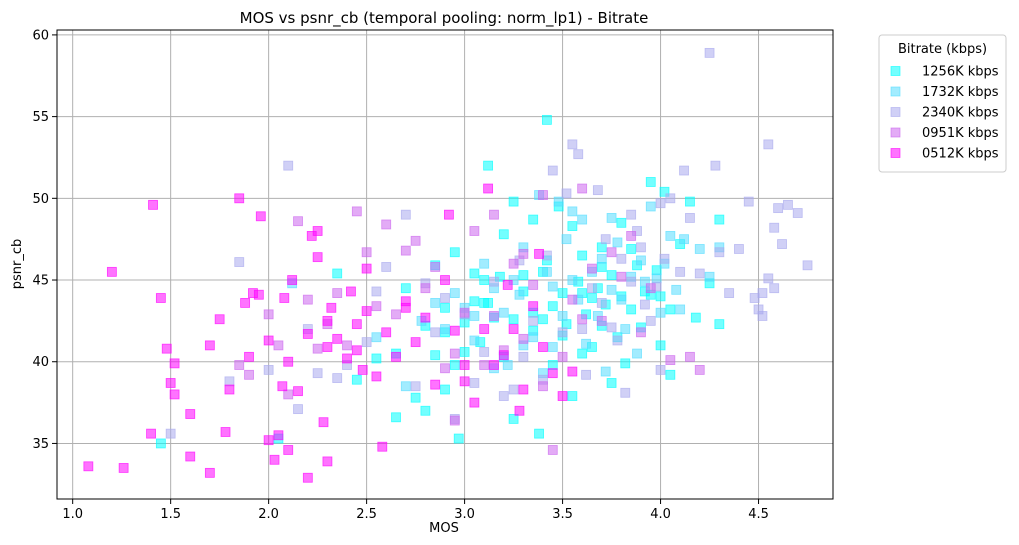  I want to click on y-tick-label: 45, so click(40, 281).